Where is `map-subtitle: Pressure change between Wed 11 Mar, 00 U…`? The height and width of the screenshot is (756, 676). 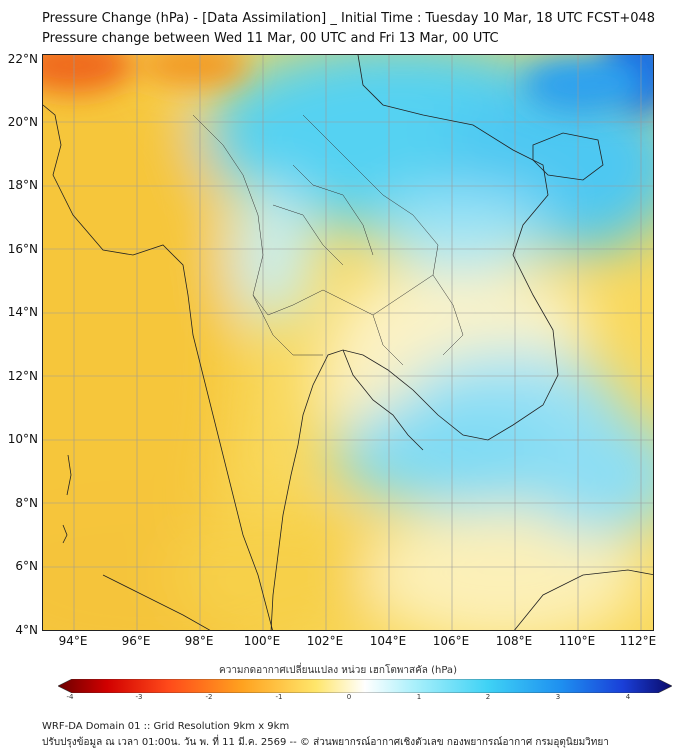 map-subtitle: Pressure change between Wed 11 Mar, 00 U… is located at coordinates (270, 38).